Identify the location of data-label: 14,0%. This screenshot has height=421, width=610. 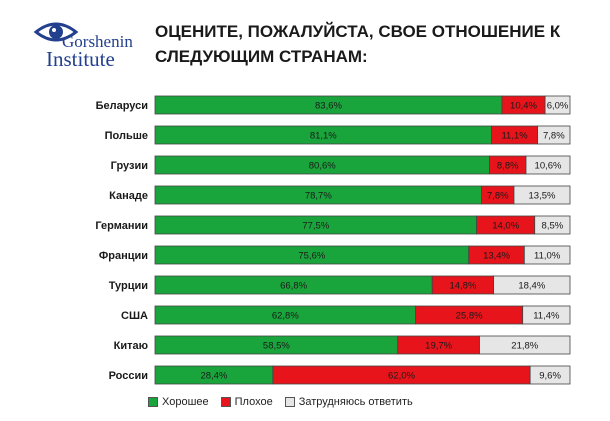
(505, 226).